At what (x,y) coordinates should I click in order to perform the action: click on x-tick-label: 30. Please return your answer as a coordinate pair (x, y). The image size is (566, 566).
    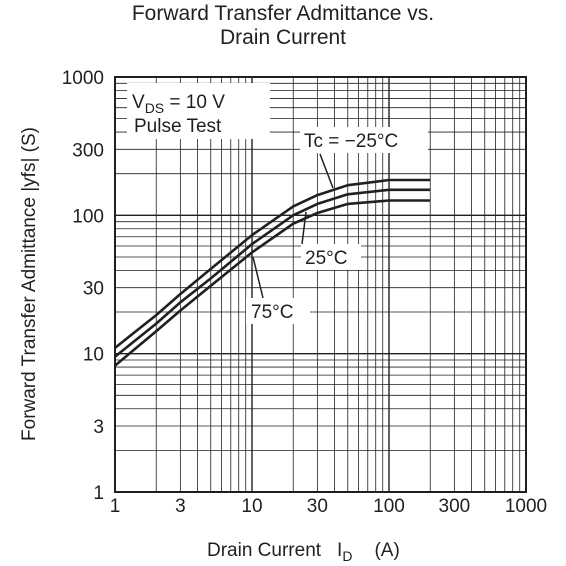
    Looking at the image, I should click on (317, 506).